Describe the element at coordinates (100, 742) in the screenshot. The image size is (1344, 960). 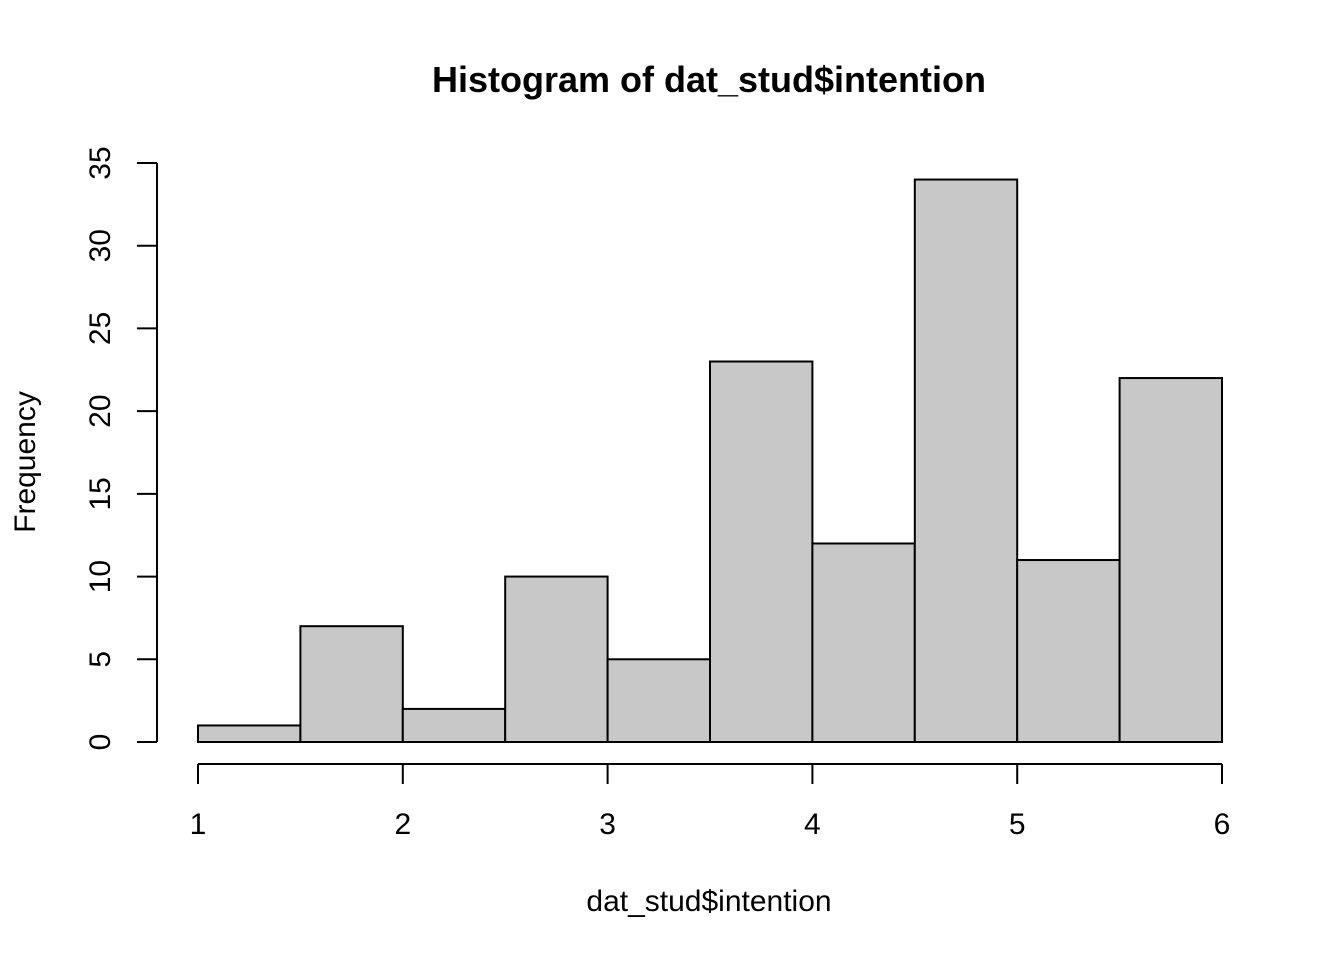
I see `y-tick-label: 0` at that location.